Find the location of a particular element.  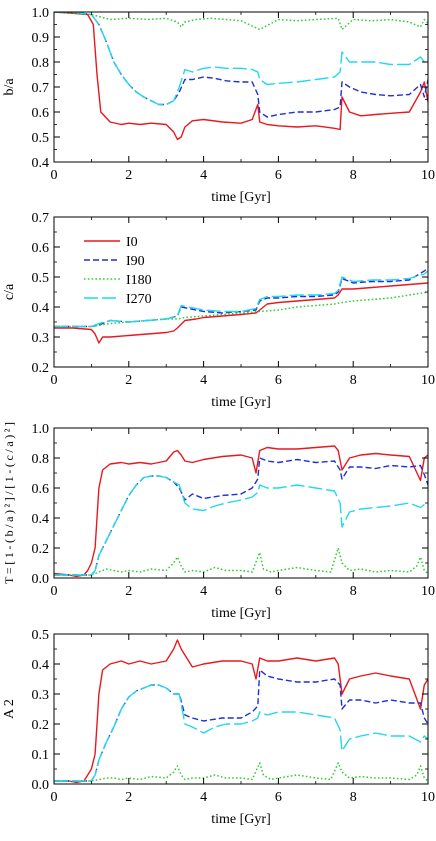

y-axis-label: b/a is located at coordinates (9, 87).